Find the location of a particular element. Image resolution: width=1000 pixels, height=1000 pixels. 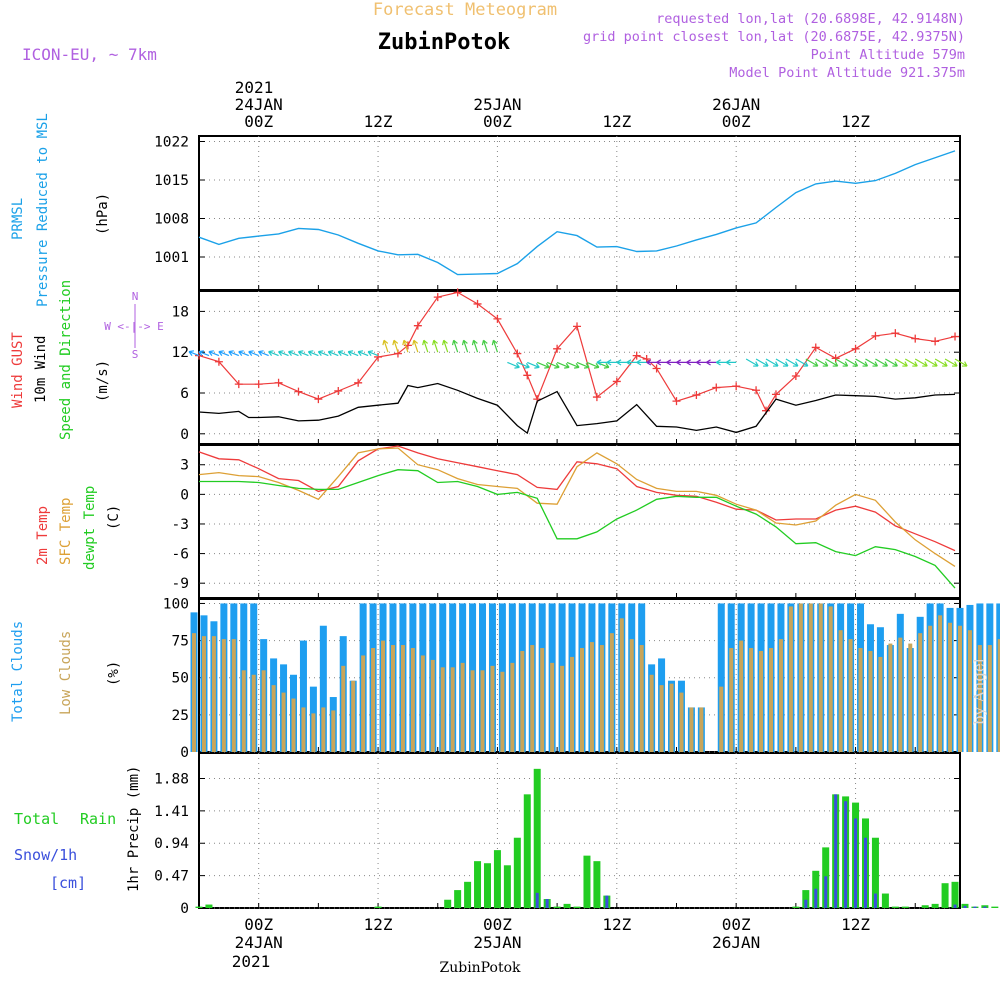

gust-label: Wind GUST is located at coordinates (18, 370).